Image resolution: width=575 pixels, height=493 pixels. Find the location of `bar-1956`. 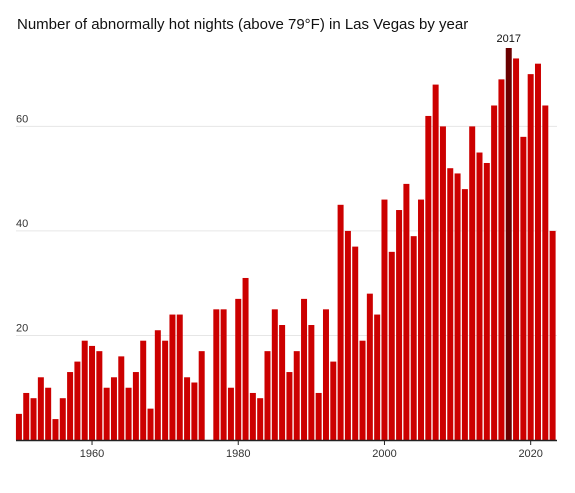

bar-1956 is located at coordinates (62, 419).